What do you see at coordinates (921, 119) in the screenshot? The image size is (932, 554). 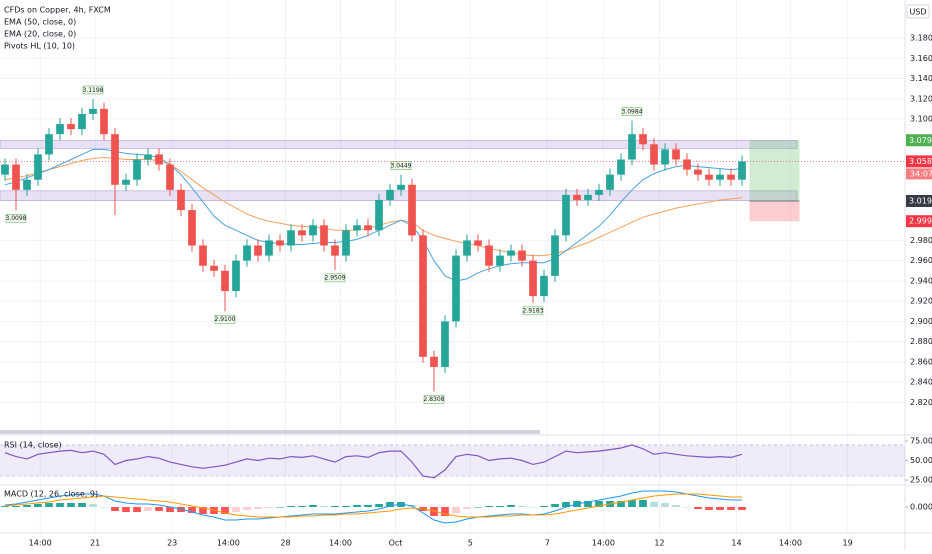 I see `y-tick-label: 3.1000` at bounding box center [921, 119].